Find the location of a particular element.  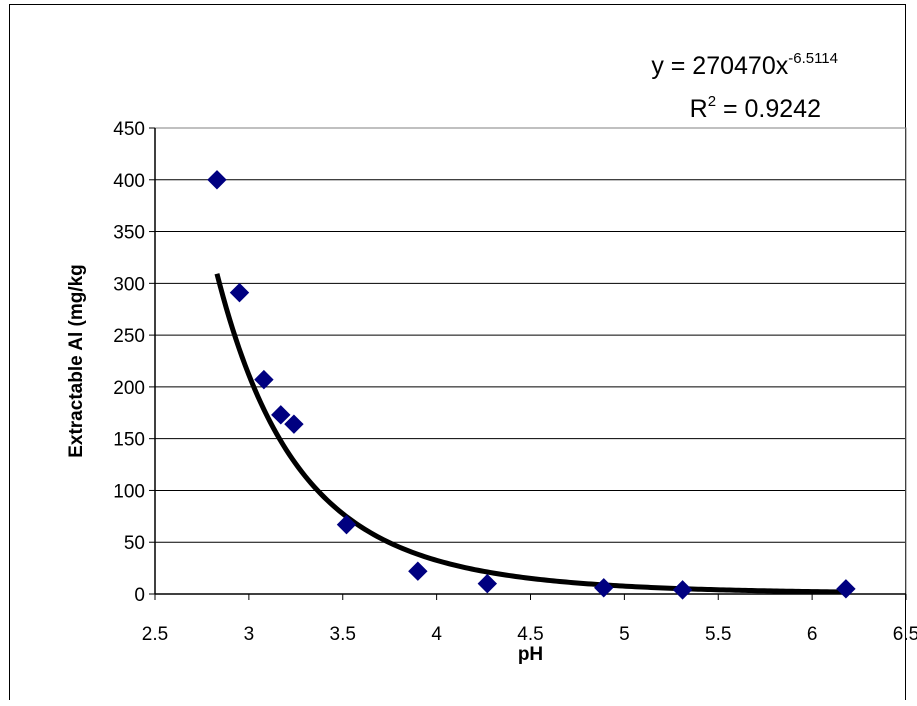

x-tick-labels: 2.5 3 3.5 4 4.5 5 5.5 6 6.5 is located at coordinates (529, 634).